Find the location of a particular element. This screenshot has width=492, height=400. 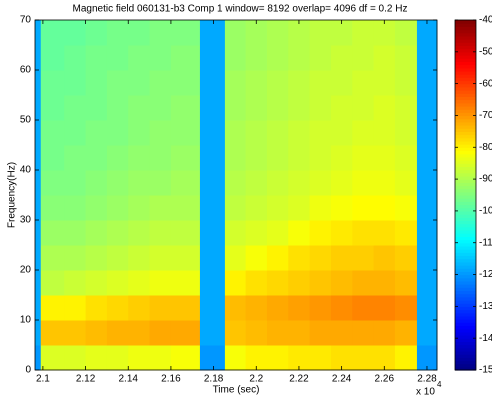

colorbar-tick-label: -40 is located at coordinates (485, 20).